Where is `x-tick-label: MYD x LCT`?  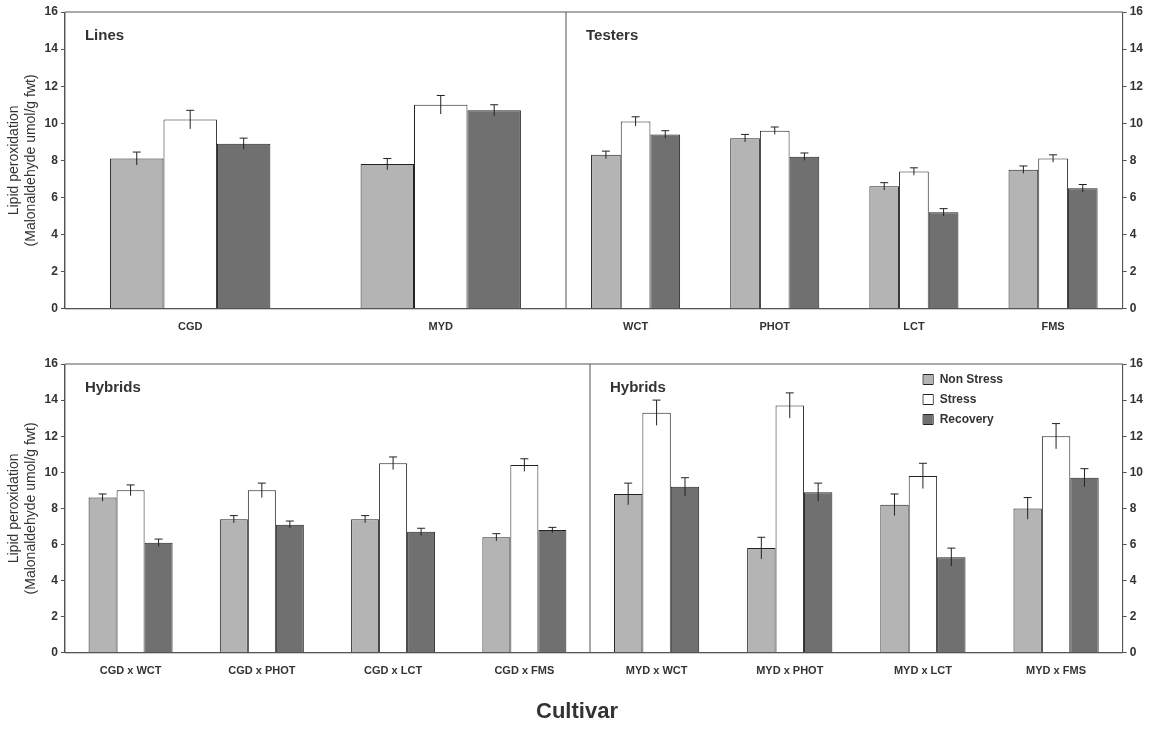 x-tick-label: MYD x LCT is located at coordinates (923, 670).